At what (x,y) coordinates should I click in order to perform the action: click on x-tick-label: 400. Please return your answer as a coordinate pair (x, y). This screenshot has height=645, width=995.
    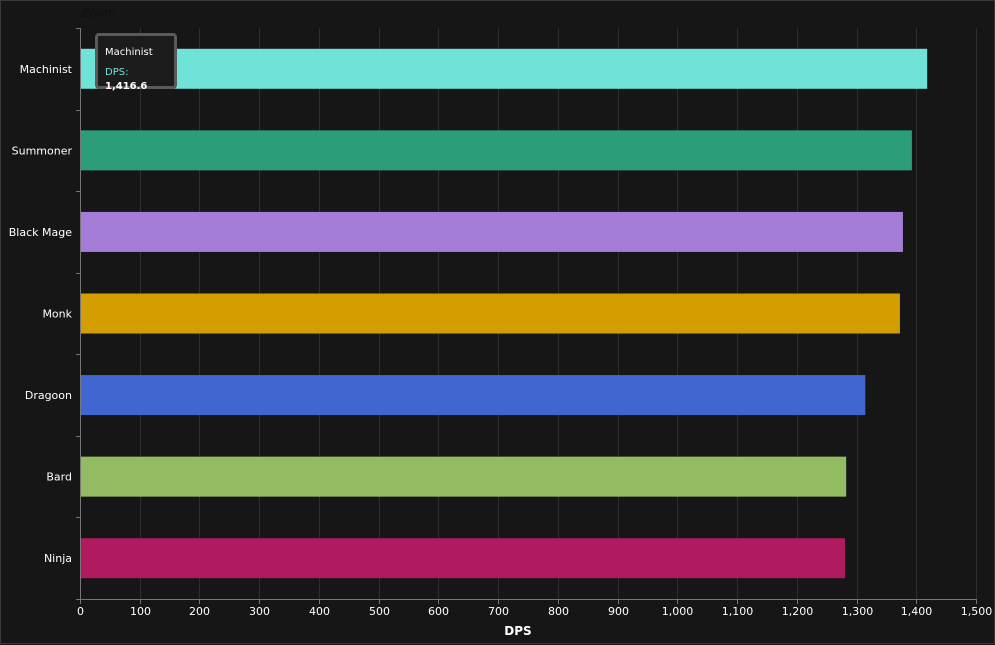
    Looking at the image, I should click on (319, 611).